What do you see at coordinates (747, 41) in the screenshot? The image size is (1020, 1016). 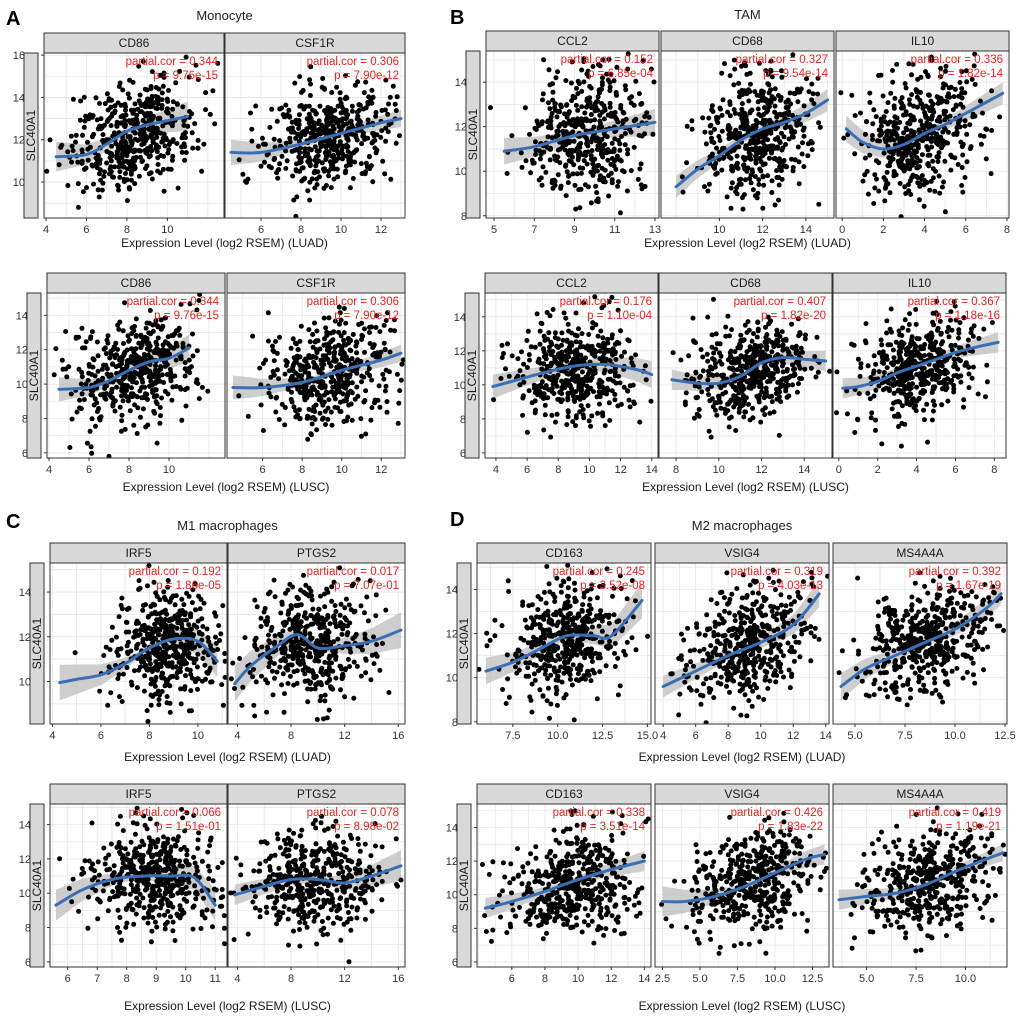 I see `facet-strip-label: CD68` at bounding box center [747, 41].